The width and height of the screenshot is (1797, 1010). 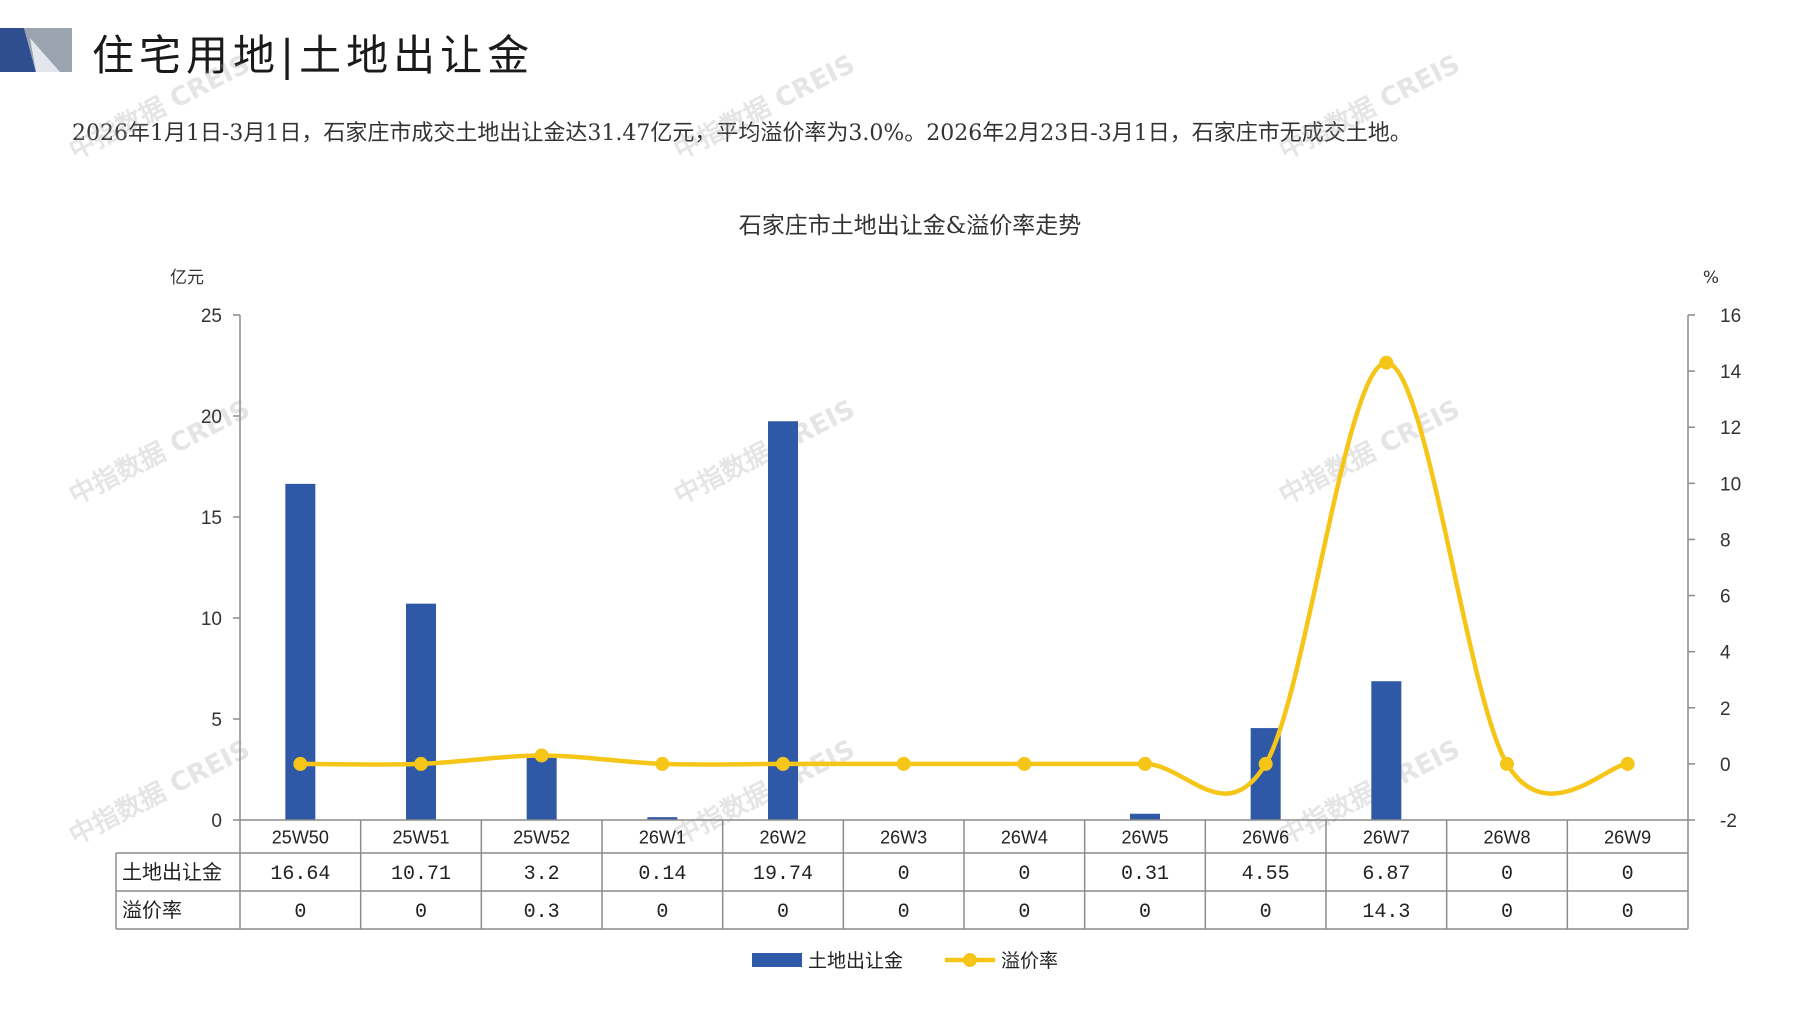 What do you see at coordinates (1725, 709) in the screenshot?
I see `y-right-tick-label: 2` at bounding box center [1725, 709].